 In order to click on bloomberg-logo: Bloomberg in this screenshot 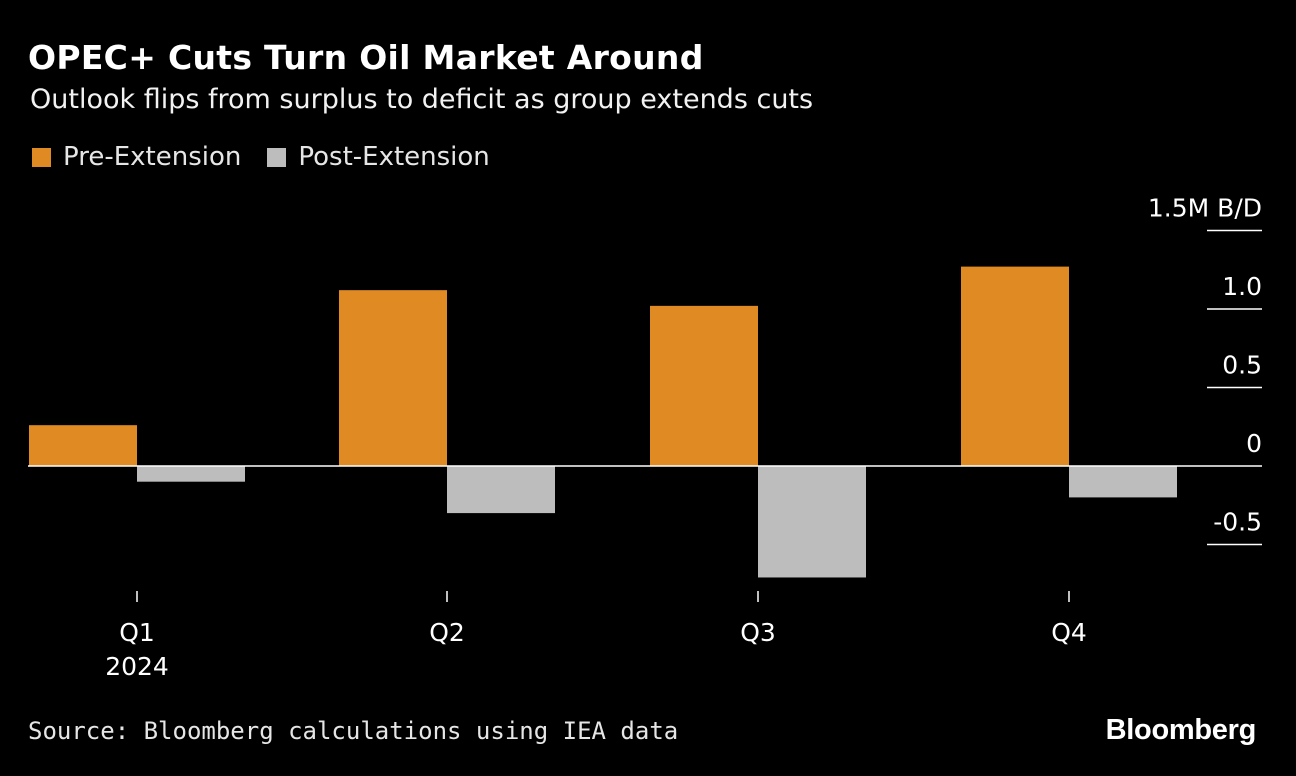, I will do `click(1181, 730)`.